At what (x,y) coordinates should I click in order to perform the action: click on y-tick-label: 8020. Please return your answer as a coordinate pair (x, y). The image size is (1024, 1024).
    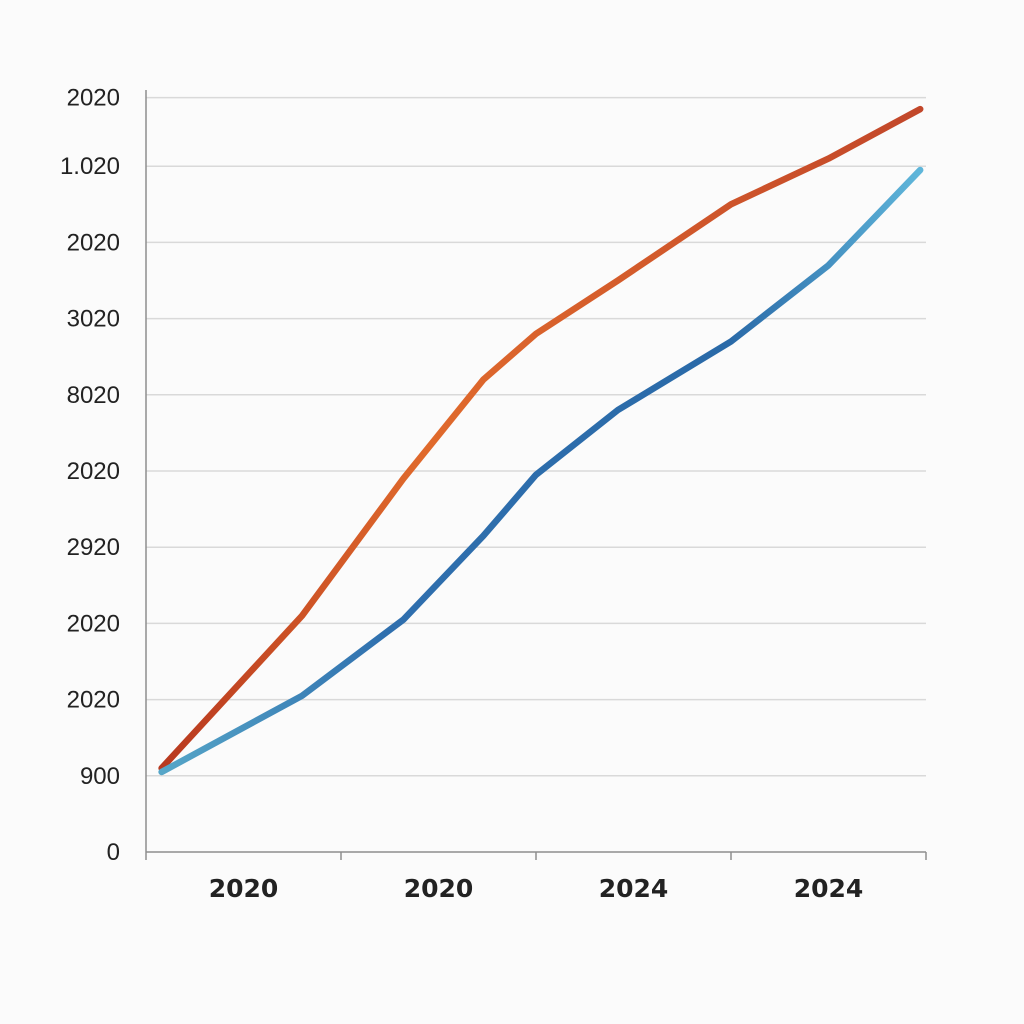
    Looking at the image, I should click on (93, 395).